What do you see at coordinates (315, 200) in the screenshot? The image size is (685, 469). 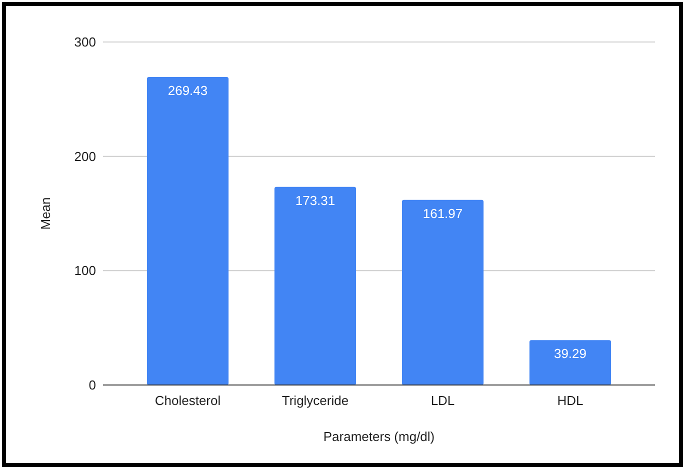 I see `data-label: 173.31` at bounding box center [315, 200].